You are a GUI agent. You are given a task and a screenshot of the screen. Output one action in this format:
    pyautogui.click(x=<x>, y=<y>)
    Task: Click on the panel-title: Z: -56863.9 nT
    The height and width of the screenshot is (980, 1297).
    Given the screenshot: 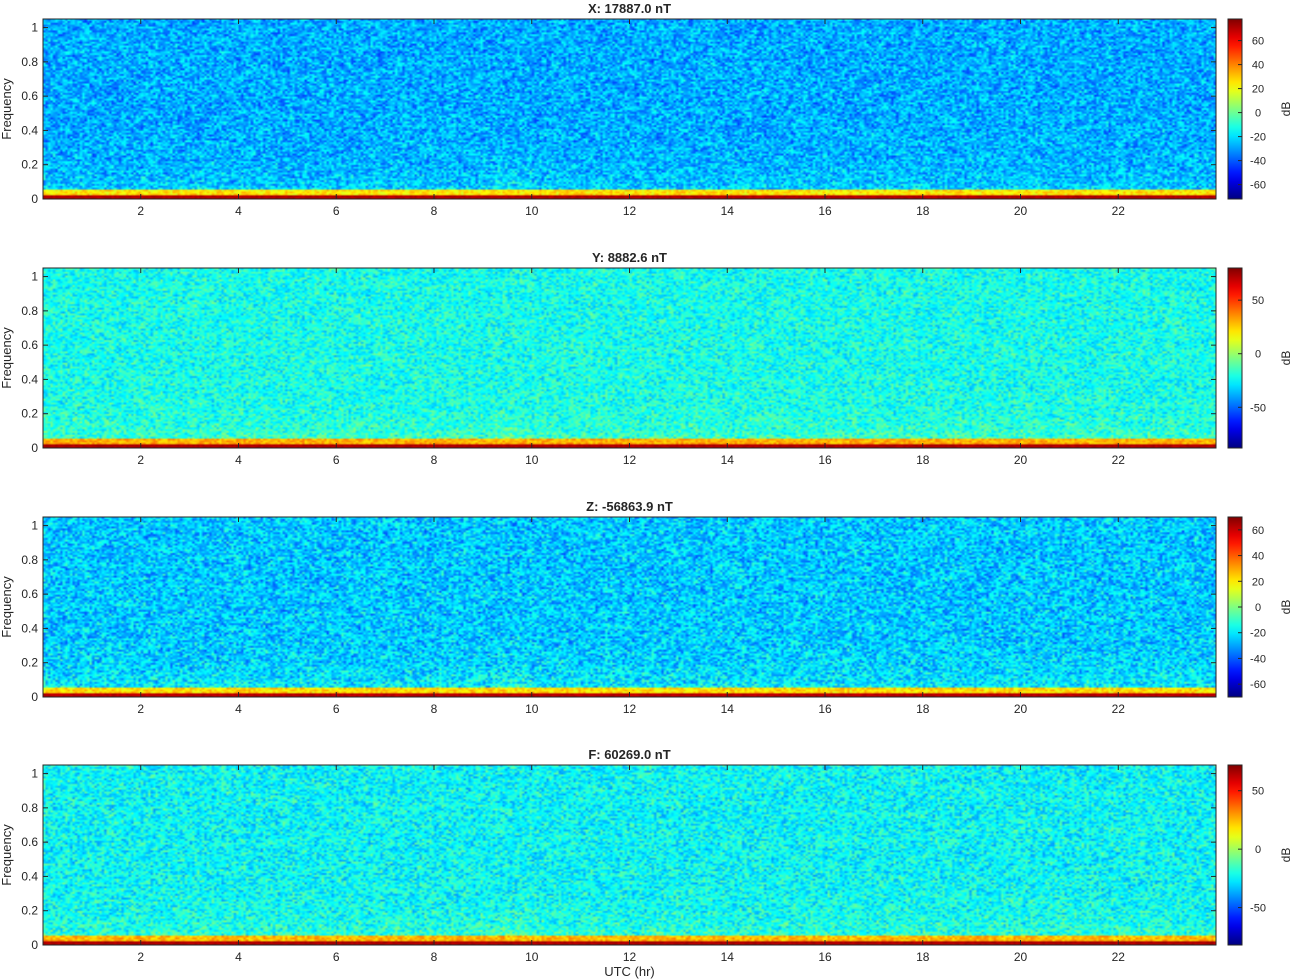 What is the action you would take?
    pyautogui.click(x=629, y=506)
    